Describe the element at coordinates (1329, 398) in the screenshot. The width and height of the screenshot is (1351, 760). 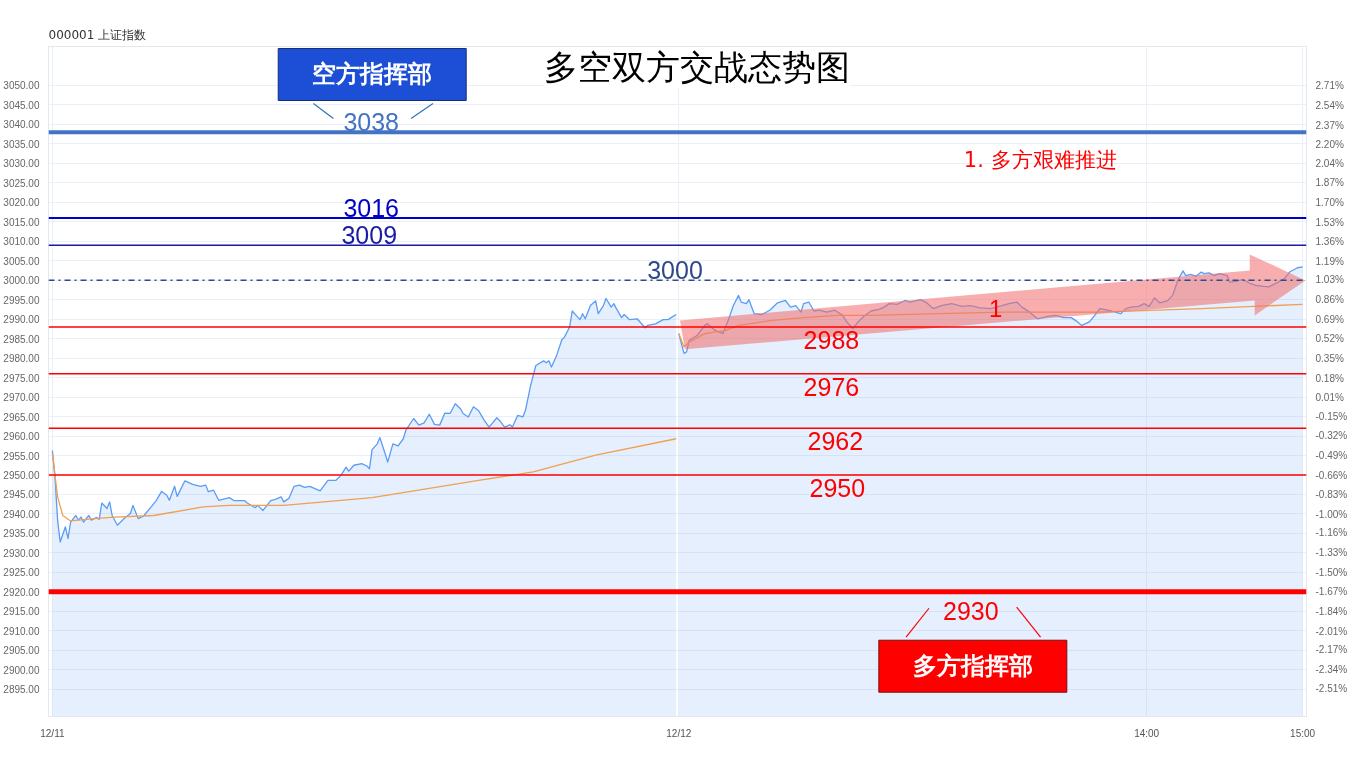
I see `y2-tick-label: 0.01%` at that location.